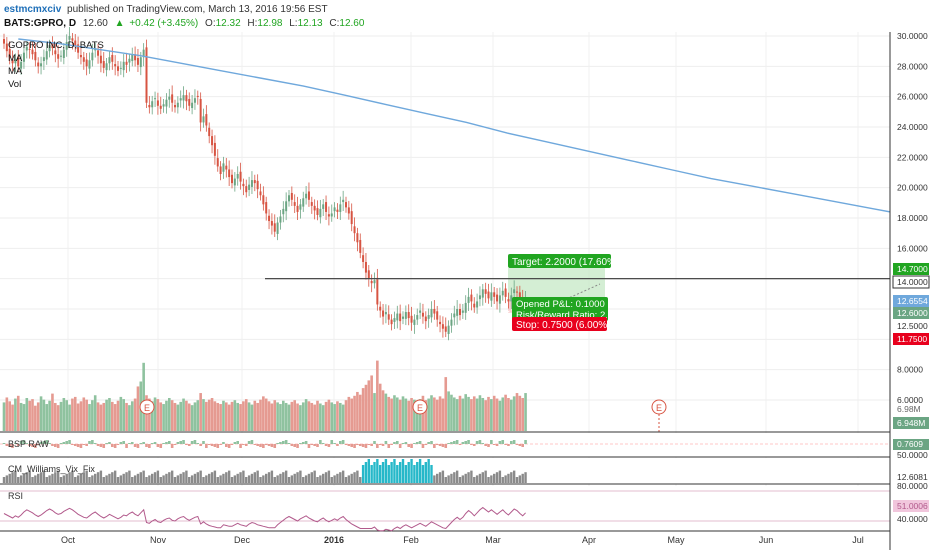 The image size is (932, 555). Describe the element at coordinates (567, 315) in the screenshot. I see `risk-reward-text: Risk/Reward Ratio: 2.93` at that location.